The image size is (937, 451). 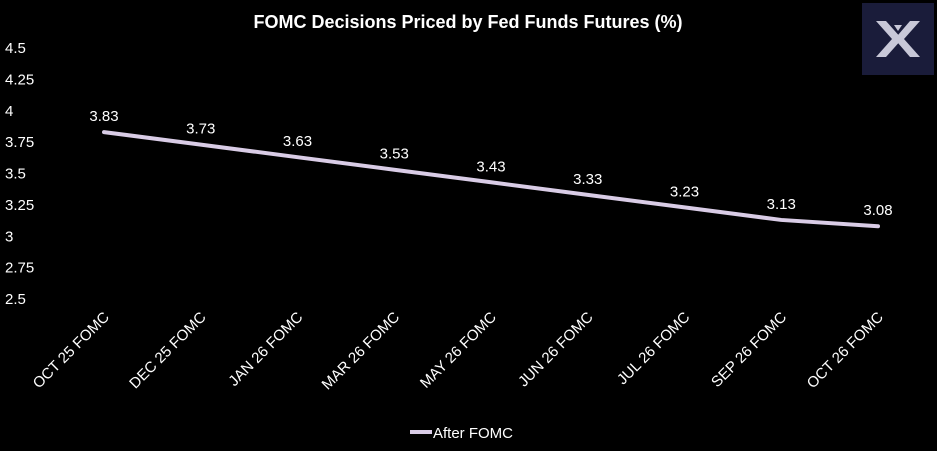 What do you see at coordinates (19, 142) in the screenshot?
I see `y-tick-label: 3.75` at bounding box center [19, 142].